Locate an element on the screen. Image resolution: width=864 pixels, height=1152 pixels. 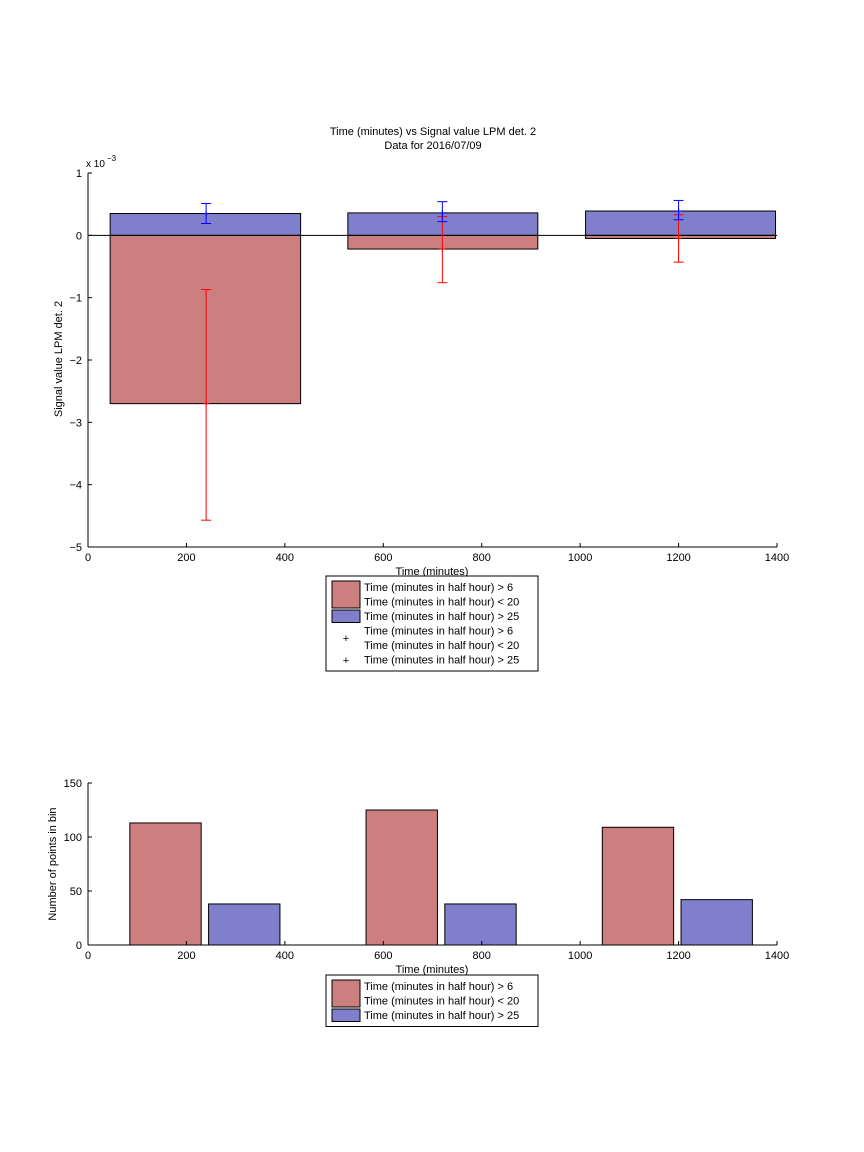
y-tick-labels: −5 −4 −3 −2 −1 0 1 is located at coordinates (75, 361).